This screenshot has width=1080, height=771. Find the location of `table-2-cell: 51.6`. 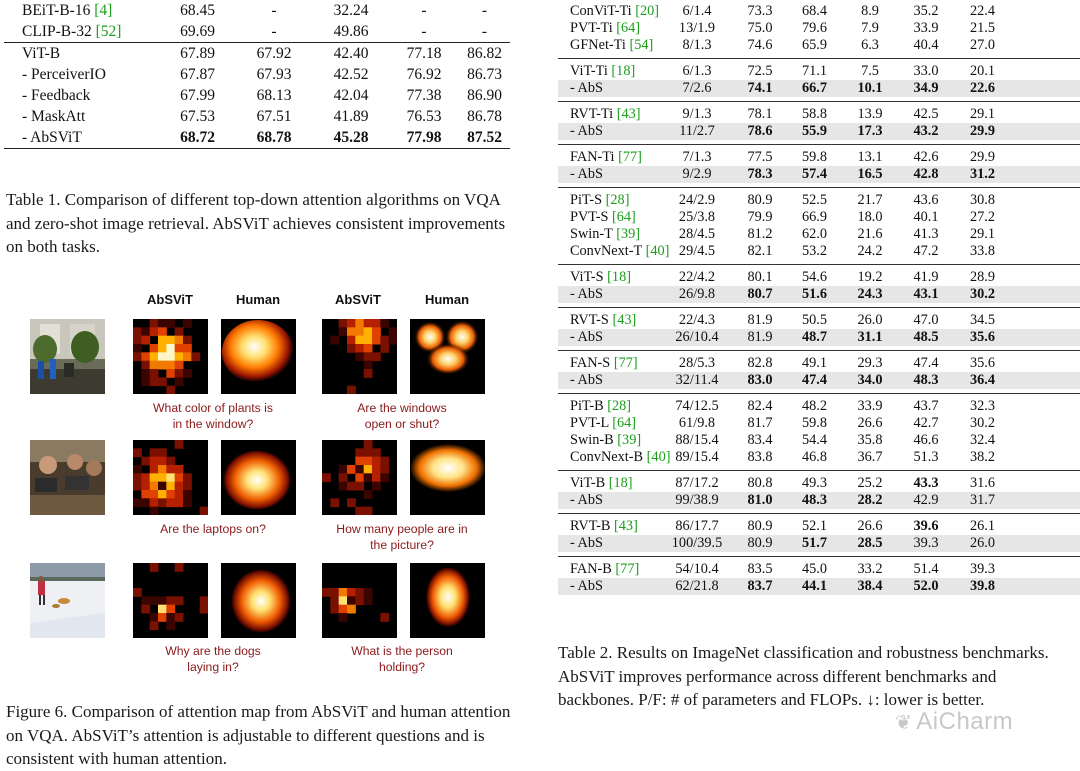

table-2-cell: 51.6 is located at coordinates (814, 294).